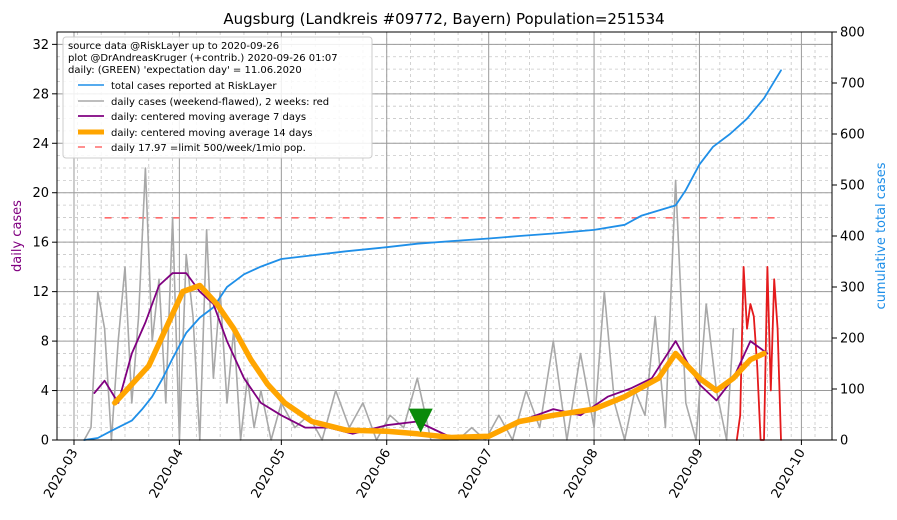 The width and height of the screenshot is (897, 520). Describe the element at coordinates (852, 84) in the screenshot. I see `y-tick-label-right: 700` at that location.